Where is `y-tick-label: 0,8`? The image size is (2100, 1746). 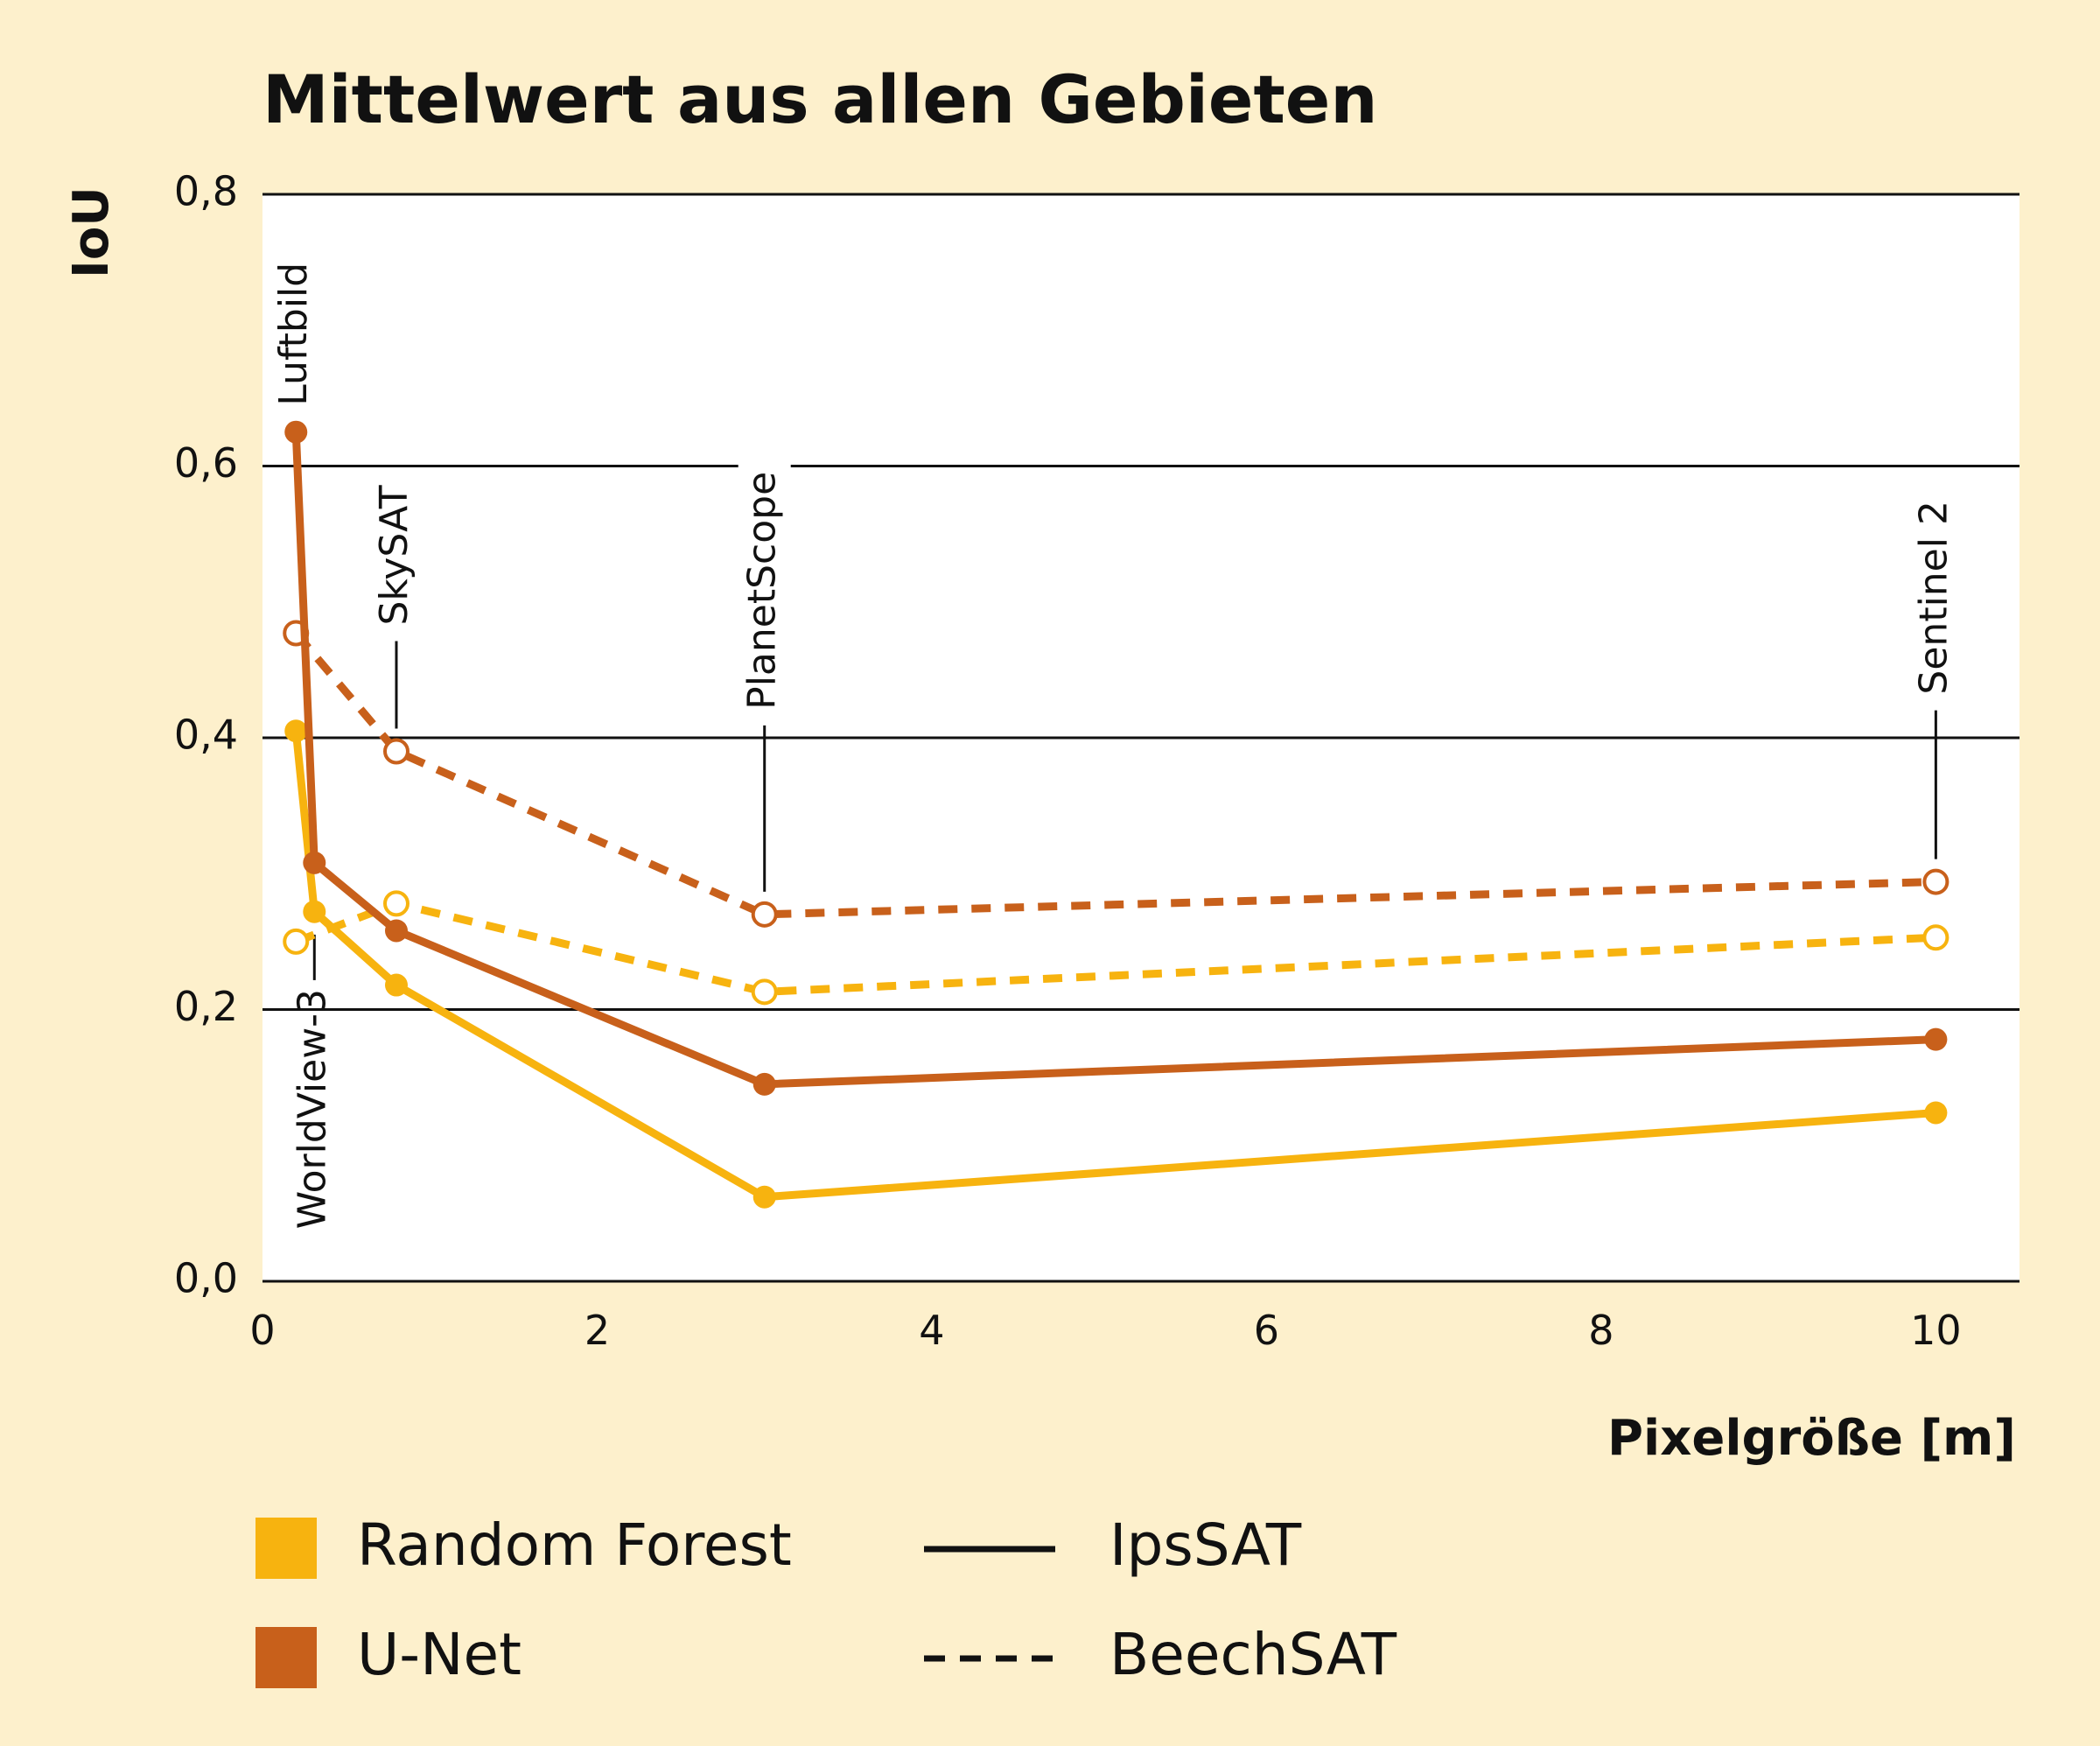
y-tick-label: 0,8 is located at coordinates (206, 191).